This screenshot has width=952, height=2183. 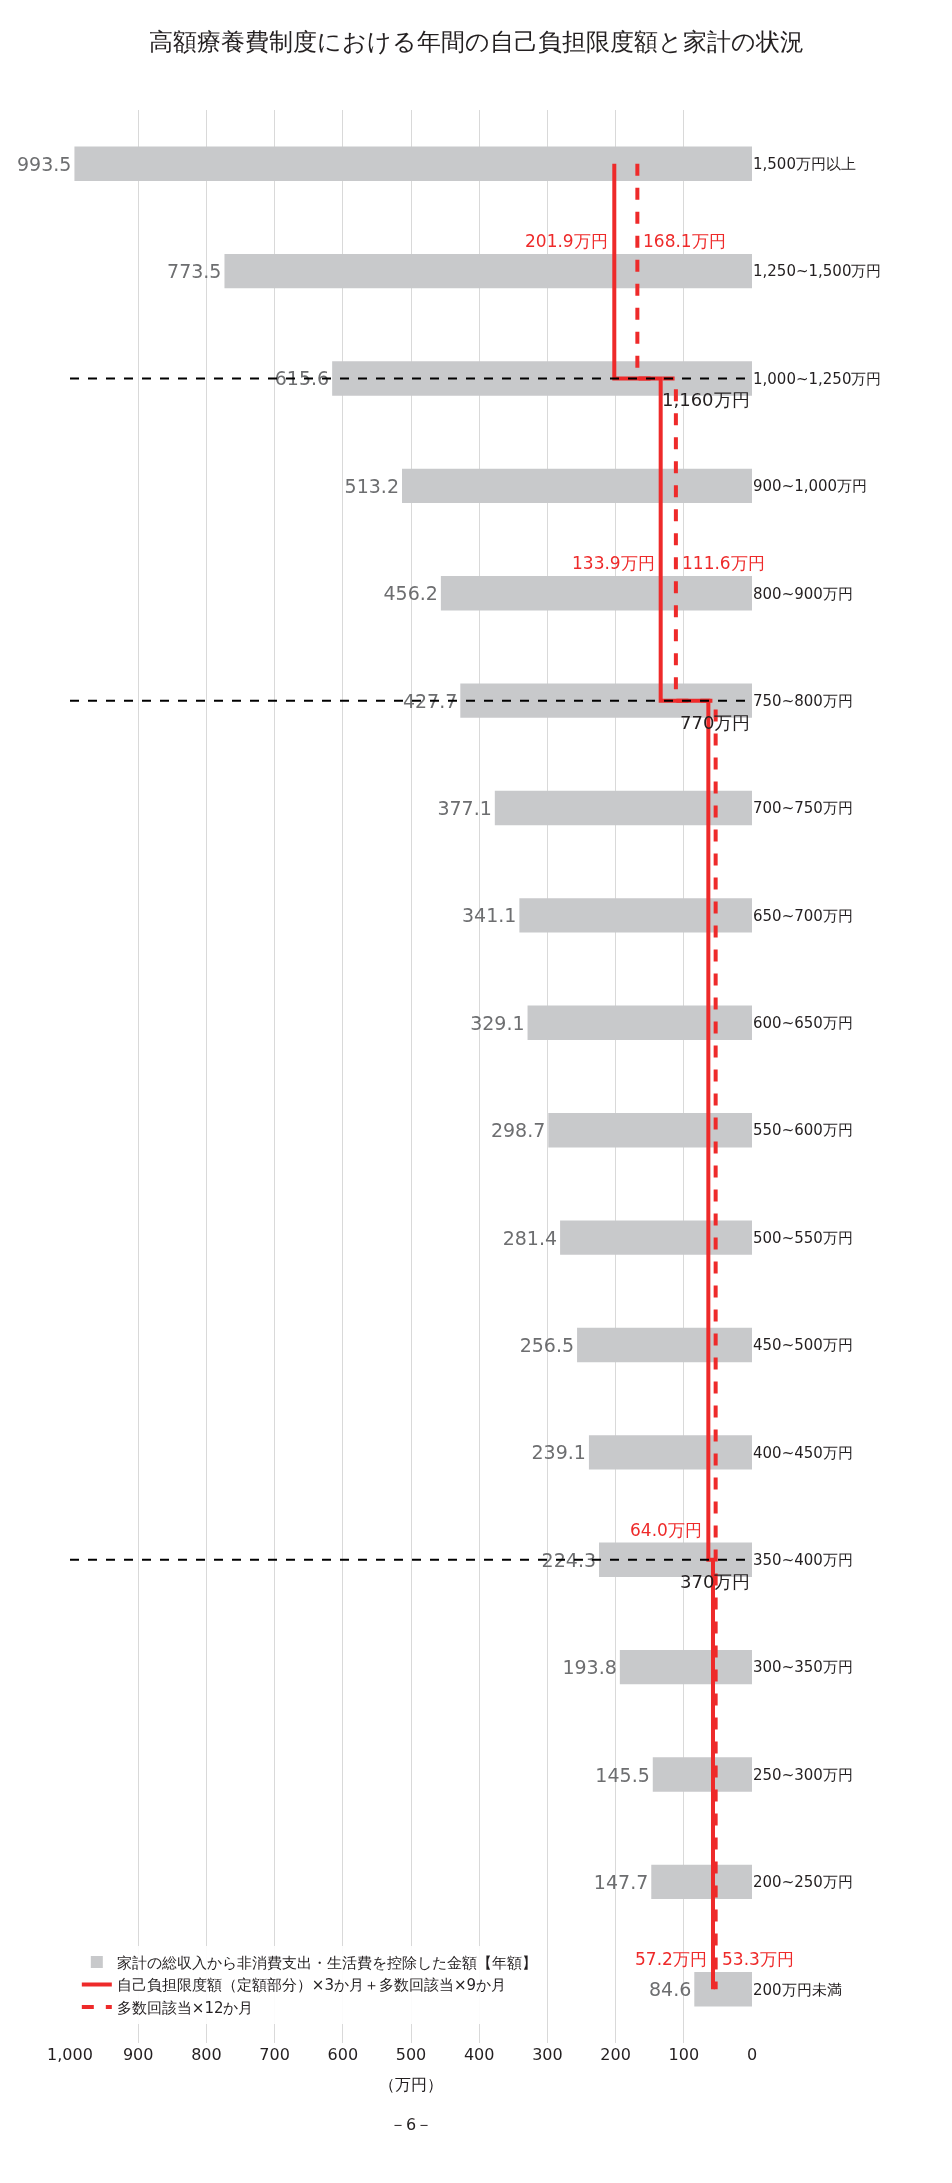 I want to click on data-label: 329.1, so click(x=497, y=1022).